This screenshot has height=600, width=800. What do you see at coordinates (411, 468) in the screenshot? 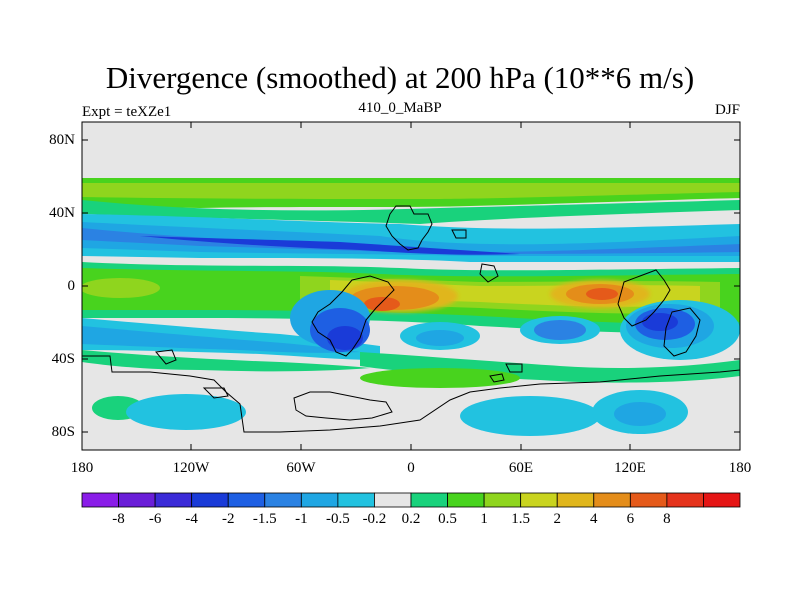
I see `x-tick-label: 0` at bounding box center [411, 468].